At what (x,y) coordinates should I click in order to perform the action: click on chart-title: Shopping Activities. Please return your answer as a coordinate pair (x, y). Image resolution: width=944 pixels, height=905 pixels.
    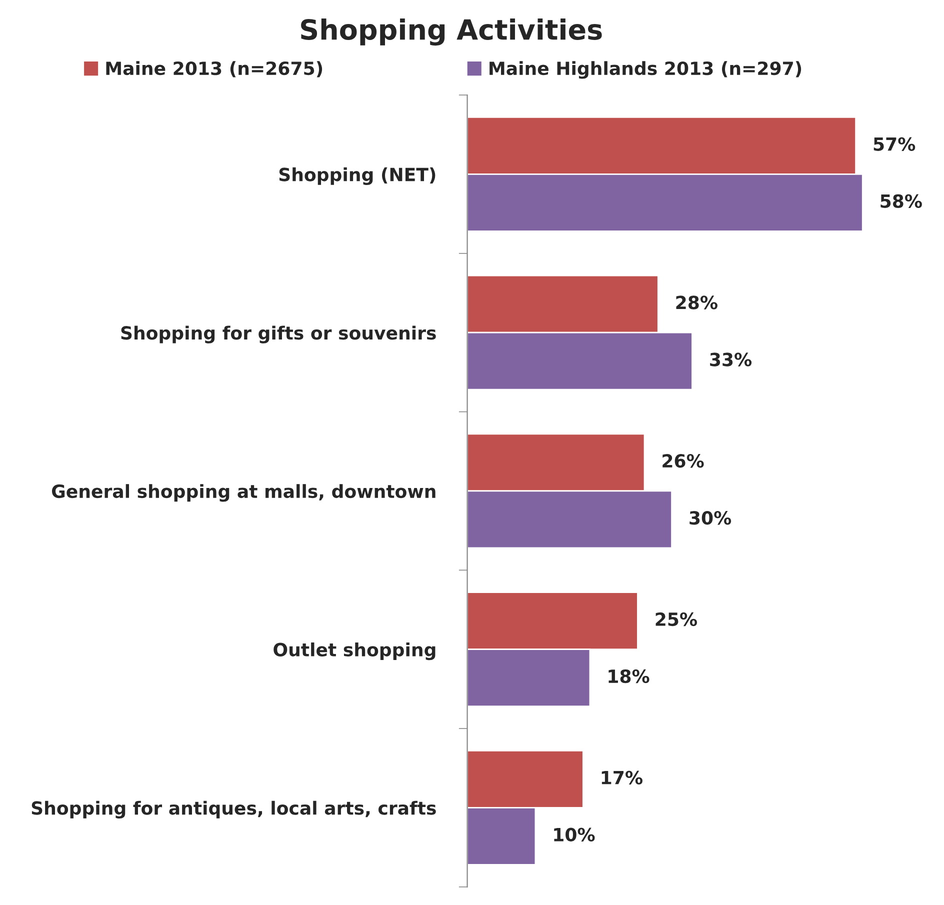
    Looking at the image, I should click on (451, 32).